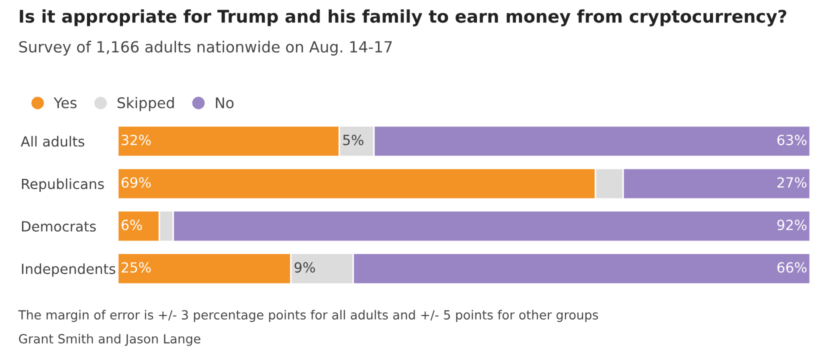 This screenshot has height=357, width=830. What do you see at coordinates (63, 185) in the screenshot?
I see `y-tick-label: Republicans` at bounding box center [63, 185].